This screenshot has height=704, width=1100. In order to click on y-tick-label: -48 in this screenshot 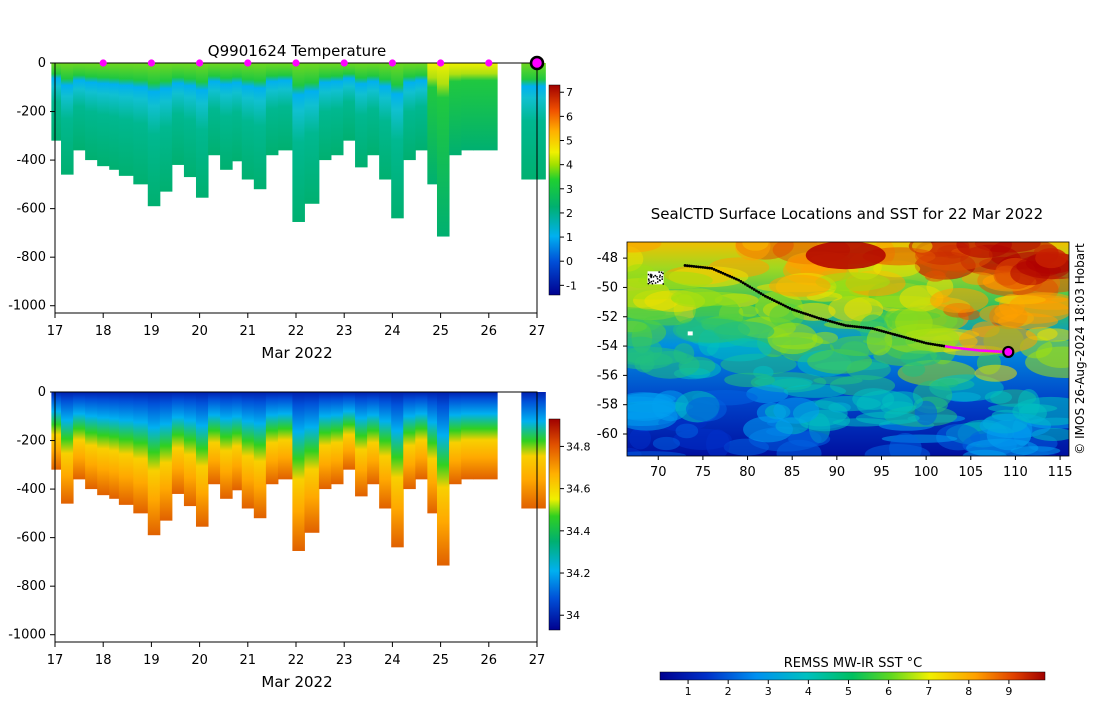, I will do `click(607, 258)`.